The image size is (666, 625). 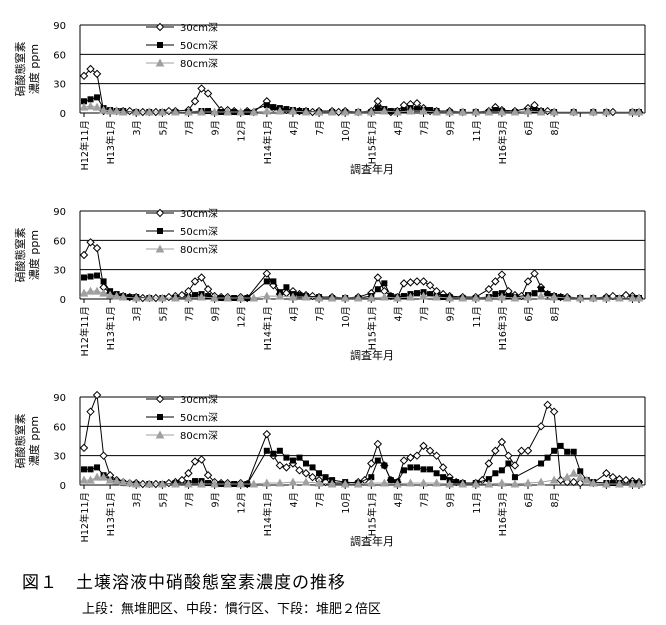 I want to click on legend-label: 30cm深, so click(x=199, y=400).